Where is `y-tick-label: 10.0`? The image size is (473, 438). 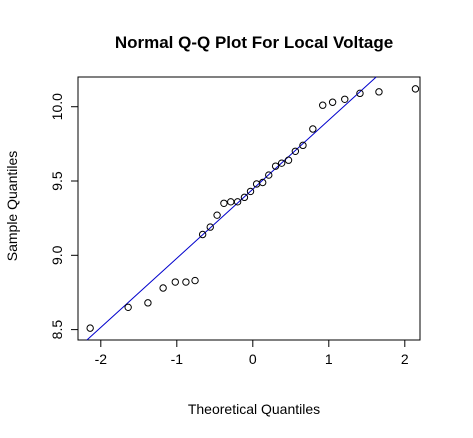 y-tick-label: 10.0 is located at coordinates (57, 106).